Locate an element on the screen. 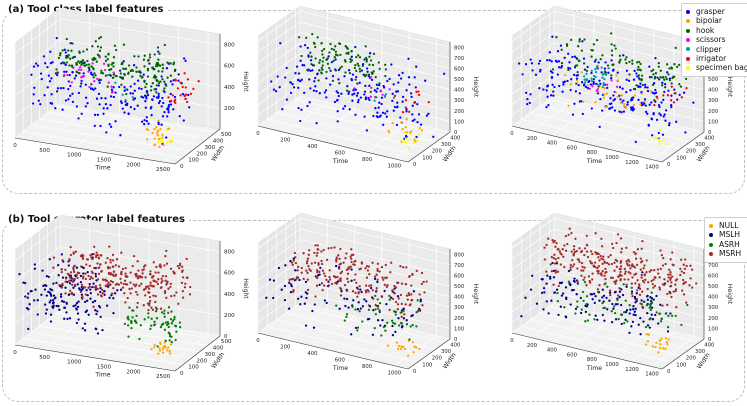 The height and width of the screenshot is (406, 747). series-bipolar is located at coordinates (611, 86).